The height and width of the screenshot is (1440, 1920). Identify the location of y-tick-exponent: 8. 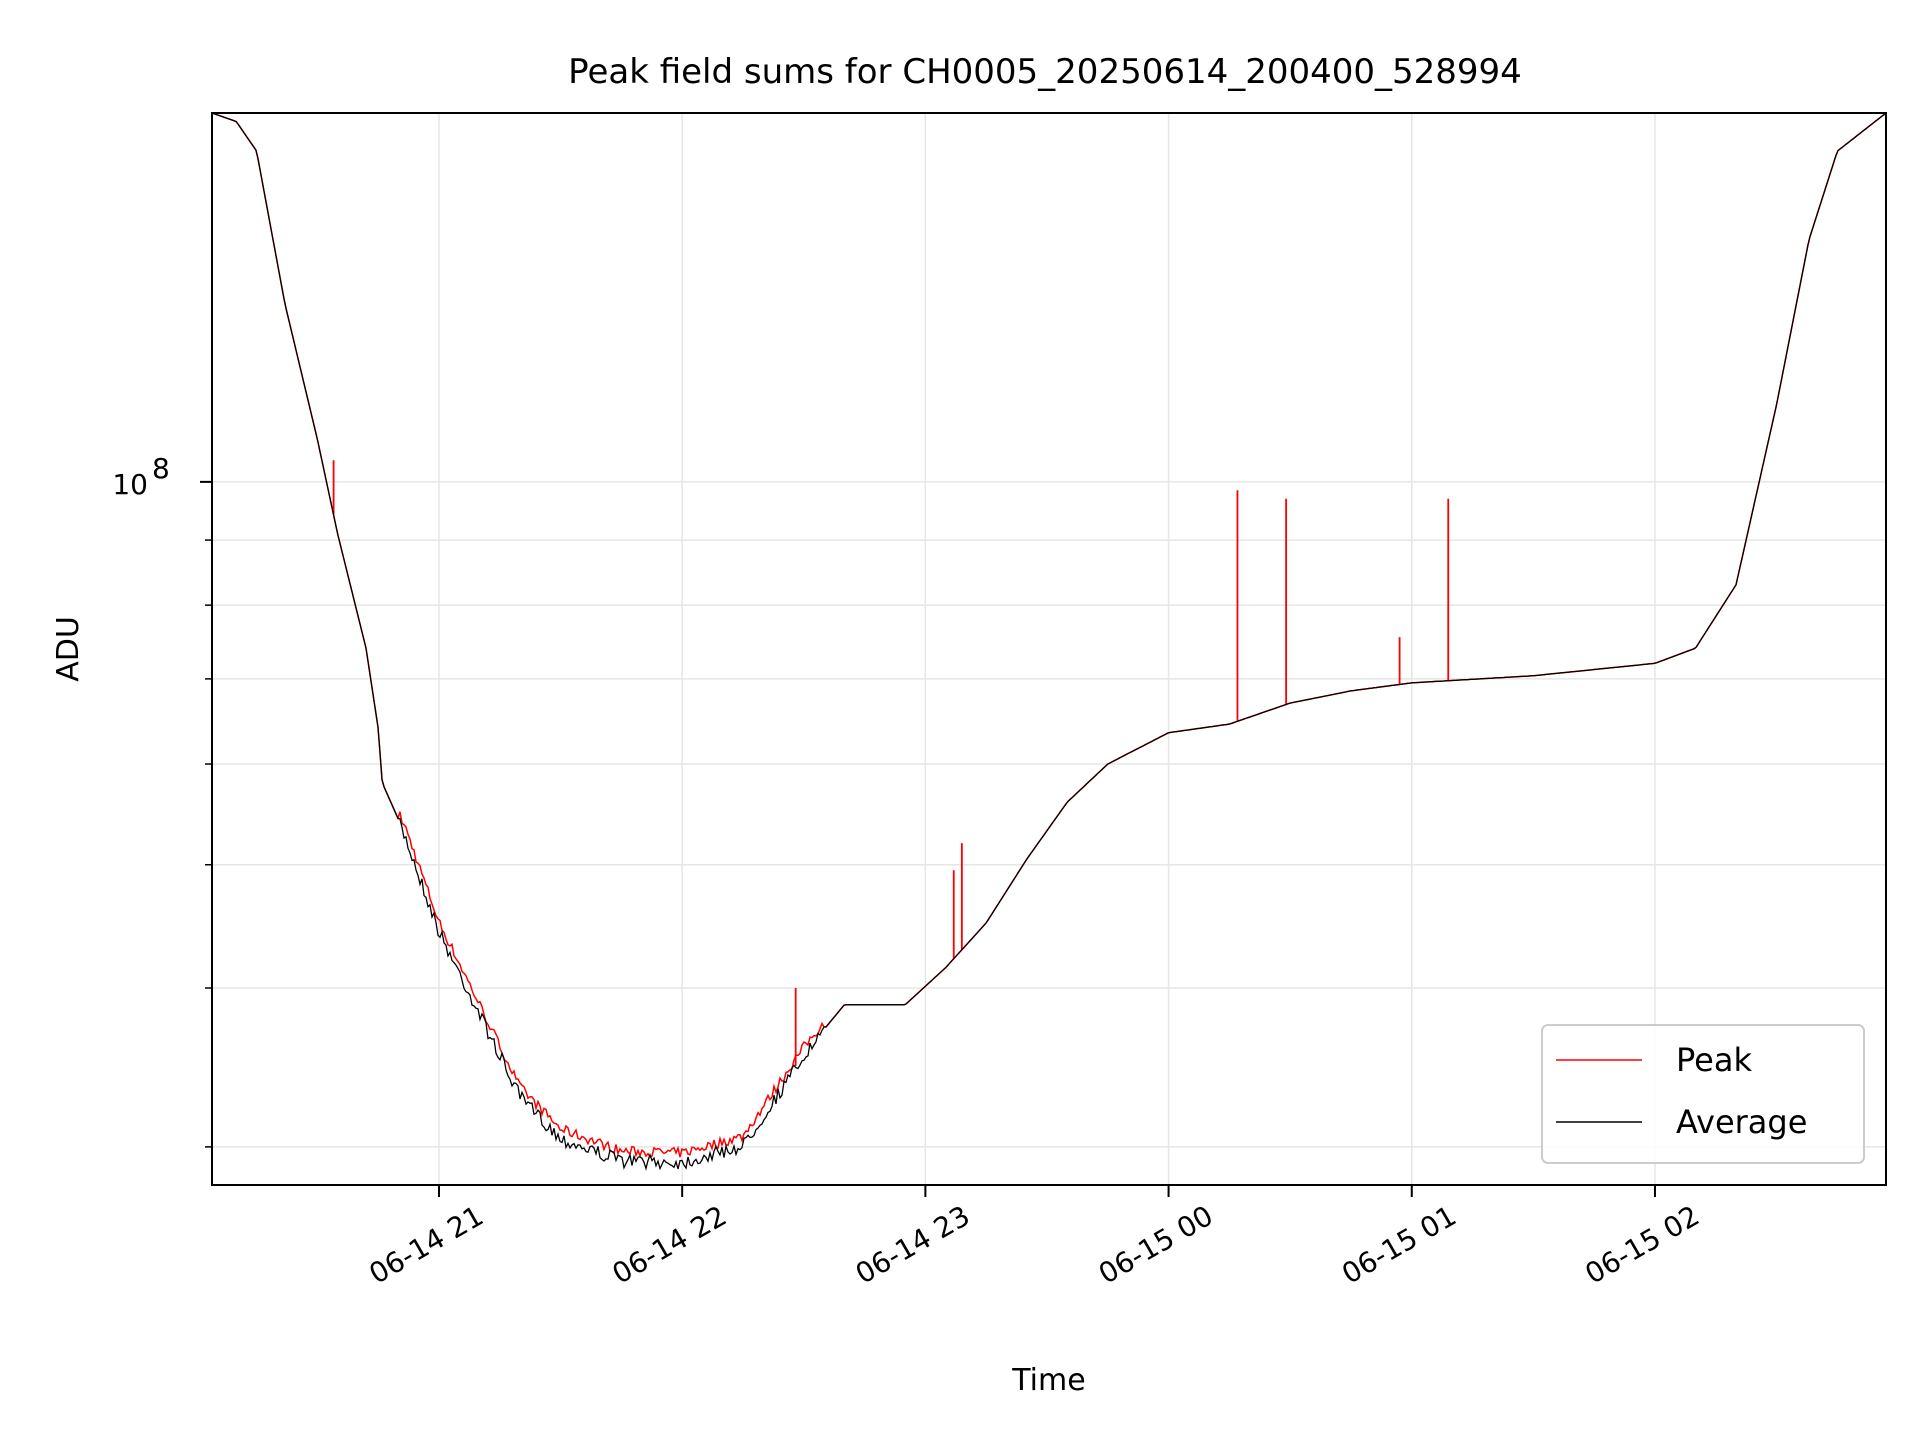
(161, 468).